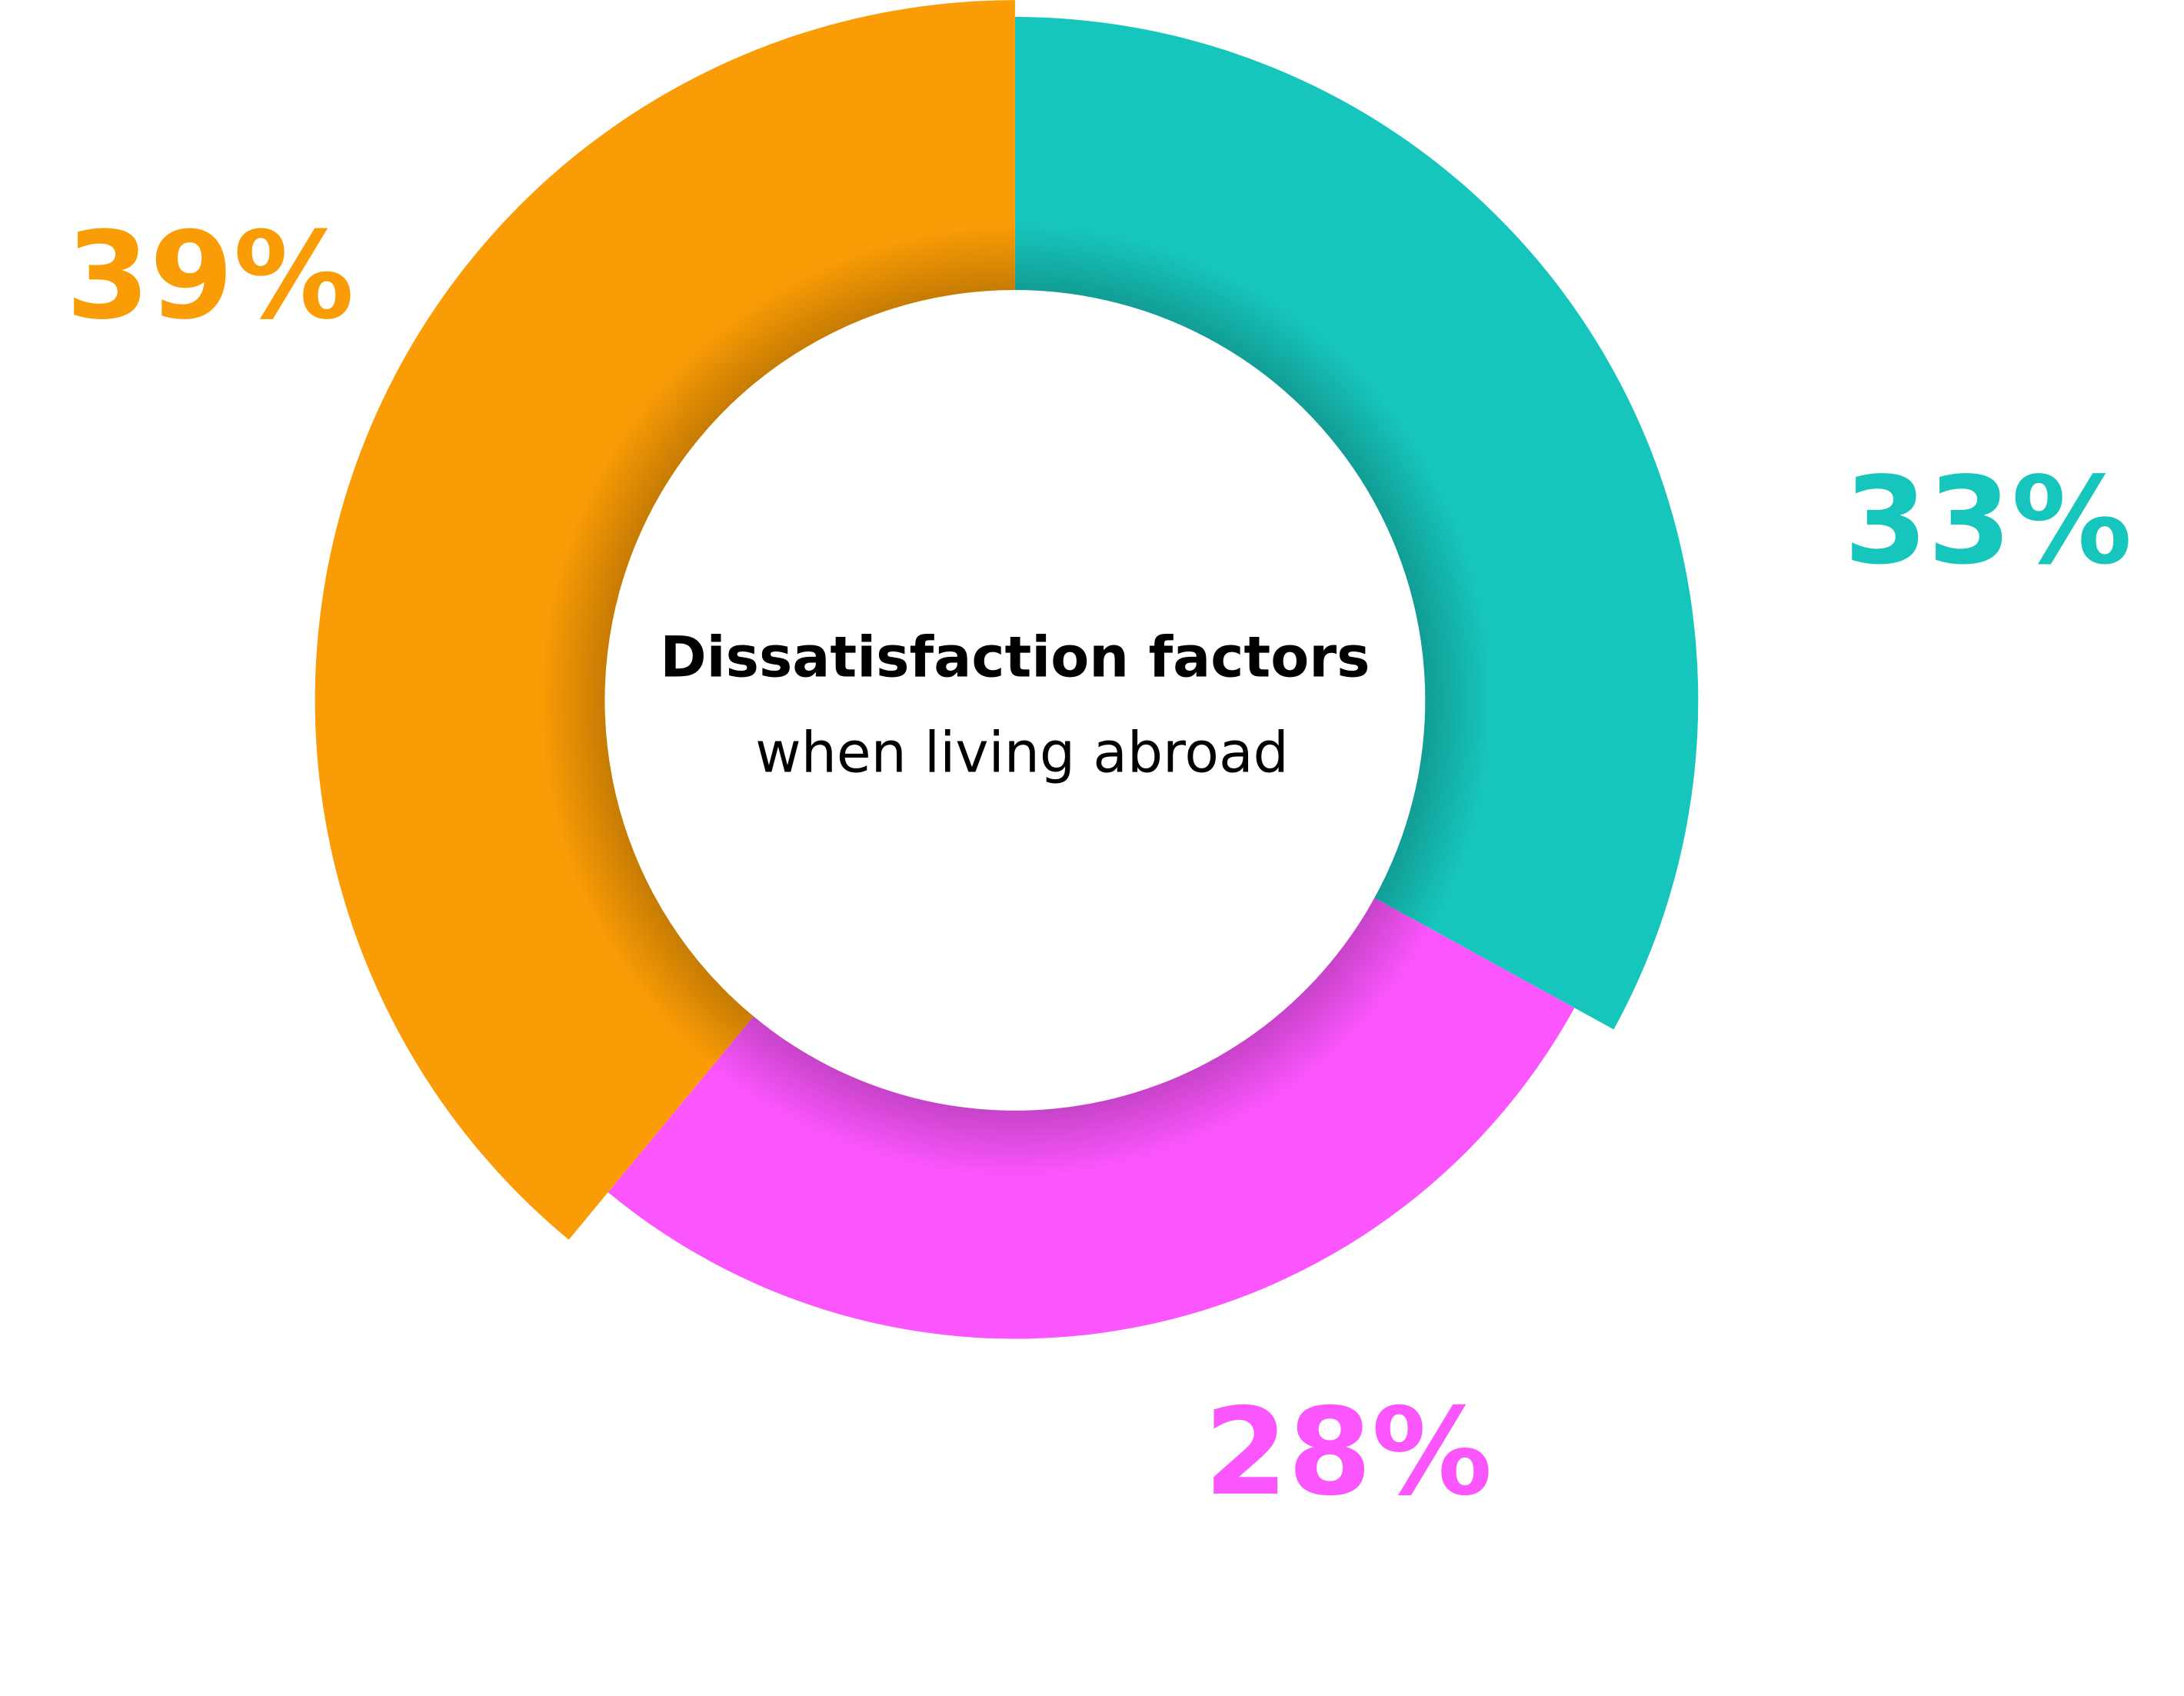  What do you see at coordinates (1348, 1452) in the screenshot?
I see `value-label: 28%` at bounding box center [1348, 1452].